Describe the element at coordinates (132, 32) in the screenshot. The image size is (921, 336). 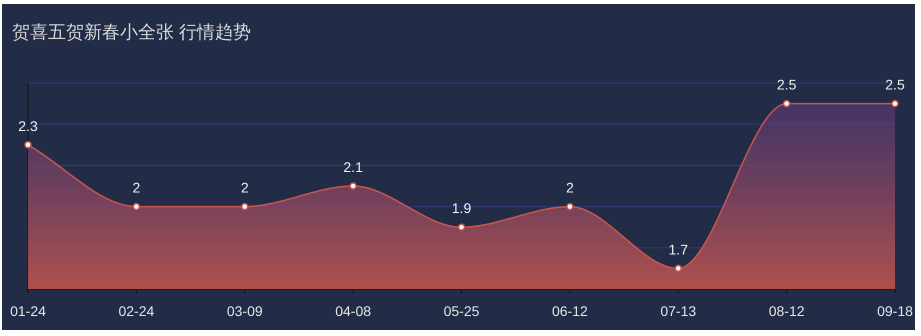
I see `chart-title: 贺喜五贺新春小全张 行情趋势` at that location.